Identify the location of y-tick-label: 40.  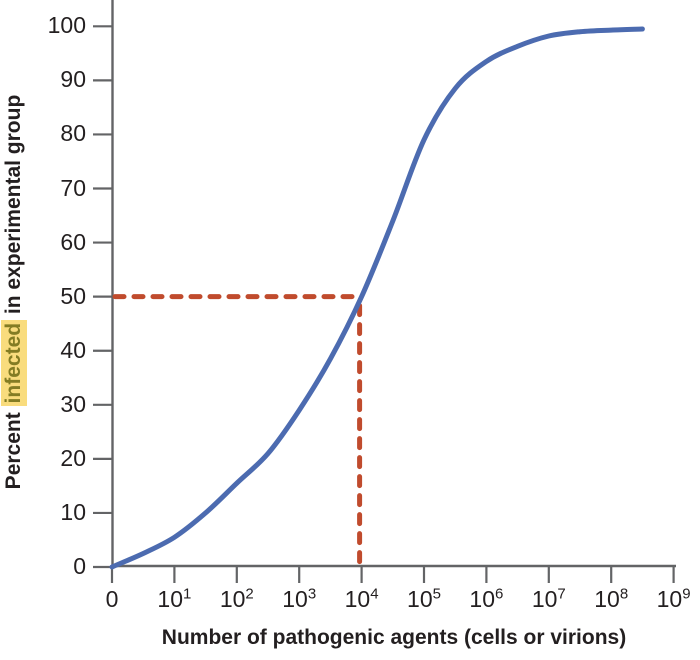
(73, 349).